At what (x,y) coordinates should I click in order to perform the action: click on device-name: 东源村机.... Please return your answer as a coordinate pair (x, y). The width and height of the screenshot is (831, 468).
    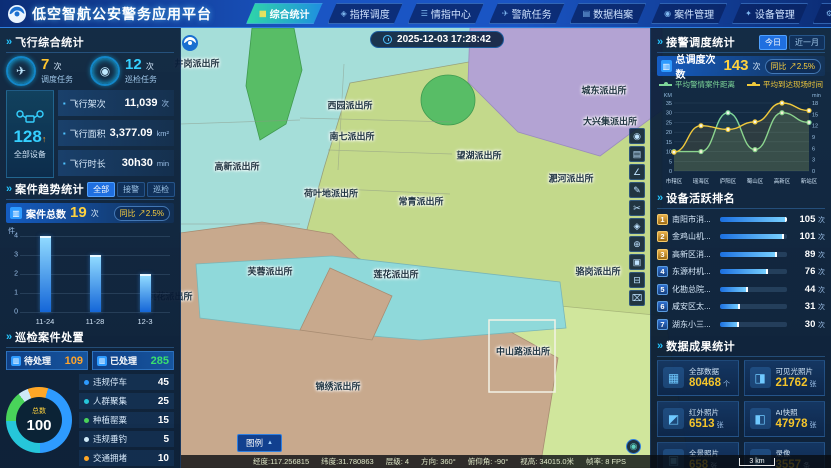
    Looking at the image, I should click on (691, 271).